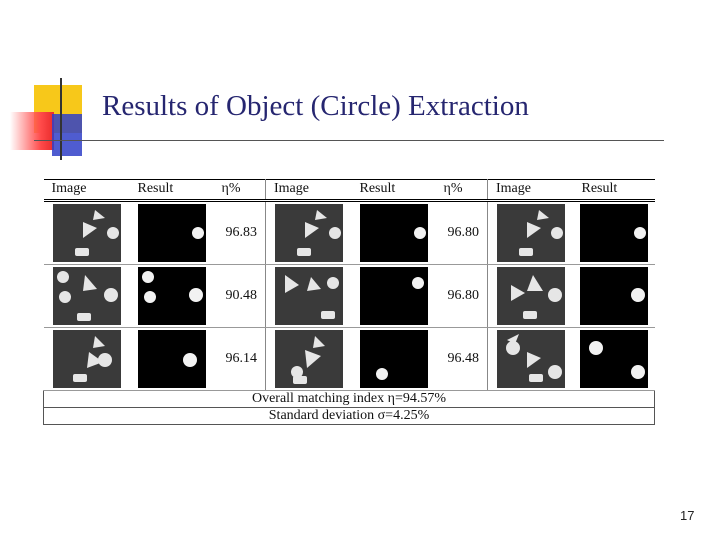 The image size is (720, 540). I want to click on overall-matching-index: Overall matching index η=94.57%, so click(349, 399).